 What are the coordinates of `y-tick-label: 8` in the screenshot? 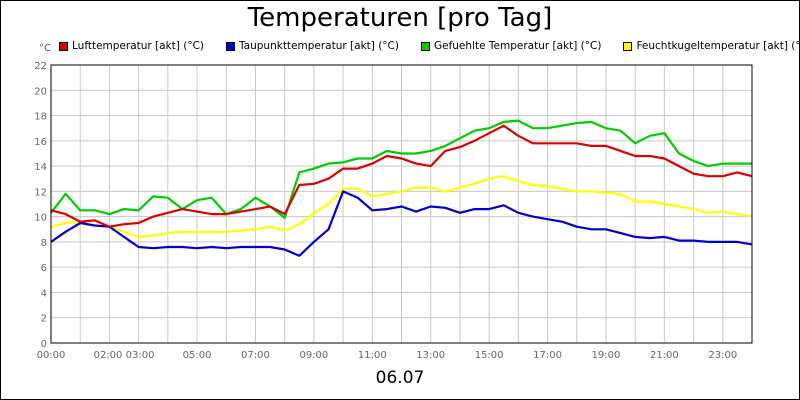 It's located at (44, 243).